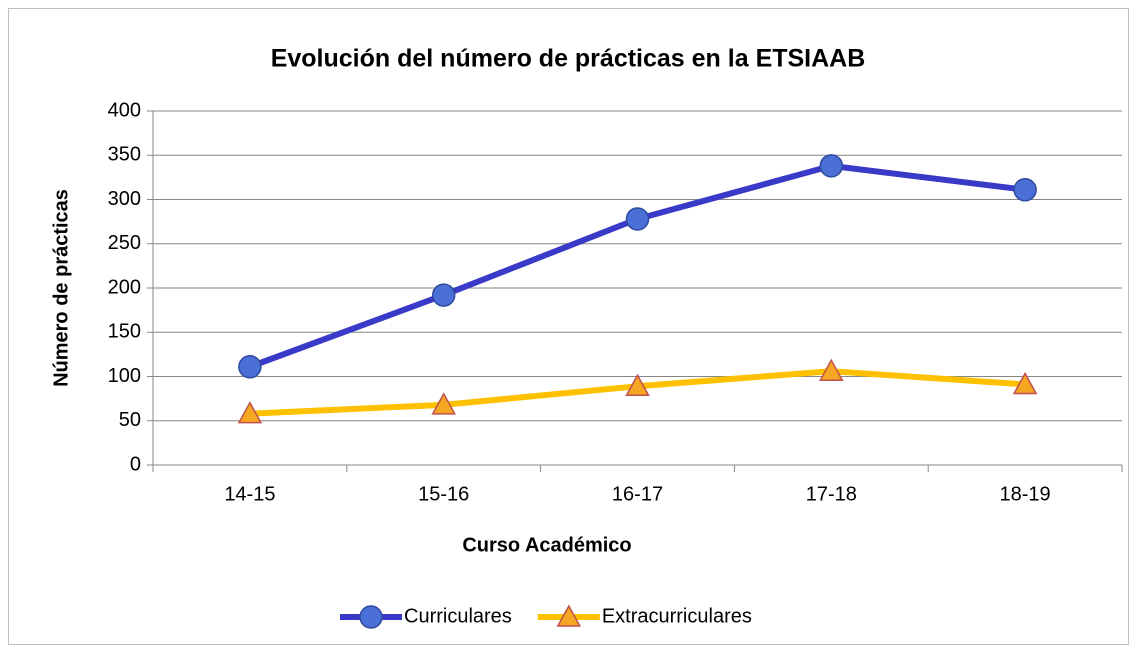 Image resolution: width=1137 pixels, height=651 pixels. Describe the element at coordinates (135, 464) in the screenshot. I see `y-tick-label: 0` at that location.